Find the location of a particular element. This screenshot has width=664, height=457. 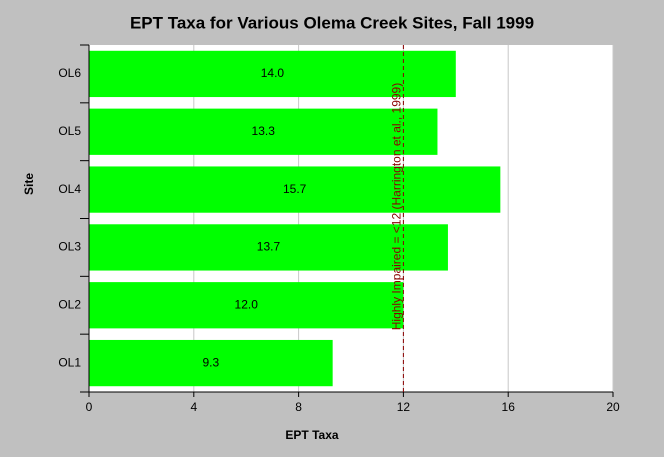

value-label: 13.7 is located at coordinates (269, 247).